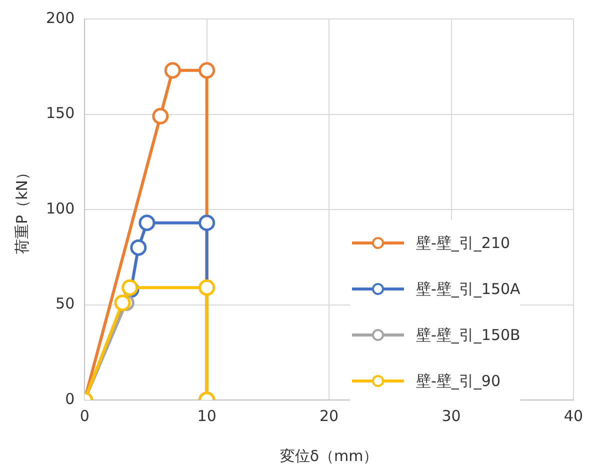 The image size is (591, 474). I want to click on legend-label: 壁-壁_引_210, so click(463, 243).